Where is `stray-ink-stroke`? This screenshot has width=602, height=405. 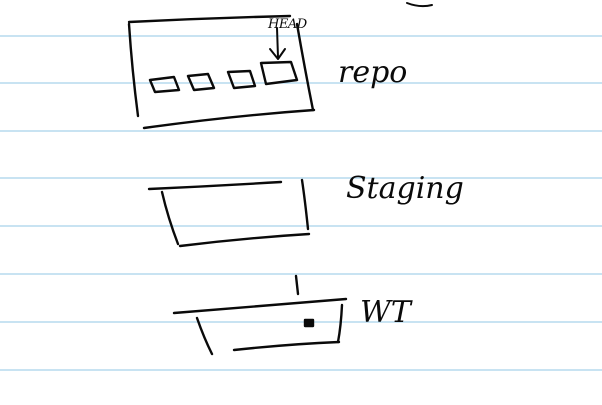 stray-ink-stroke is located at coordinates (419, 5).